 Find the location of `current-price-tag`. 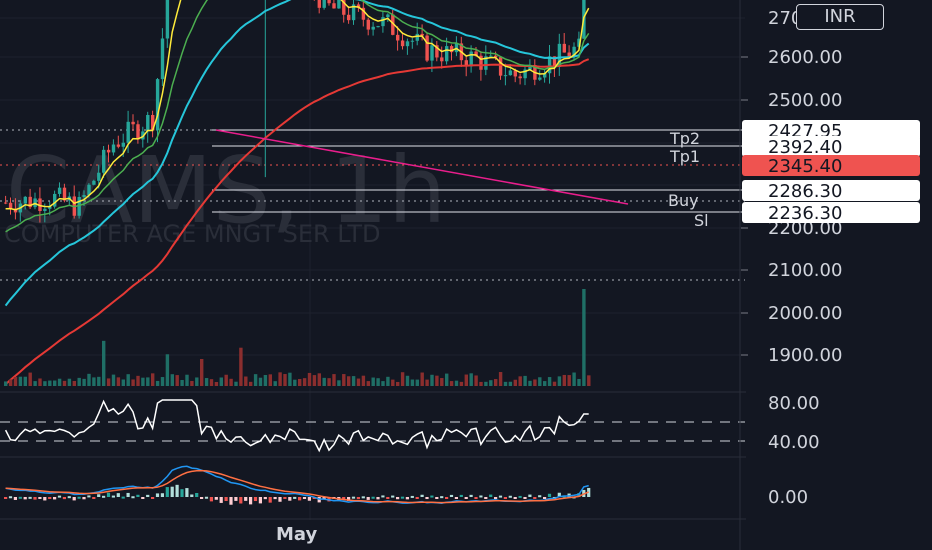

current-price-tag is located at coordinates (831, 165).